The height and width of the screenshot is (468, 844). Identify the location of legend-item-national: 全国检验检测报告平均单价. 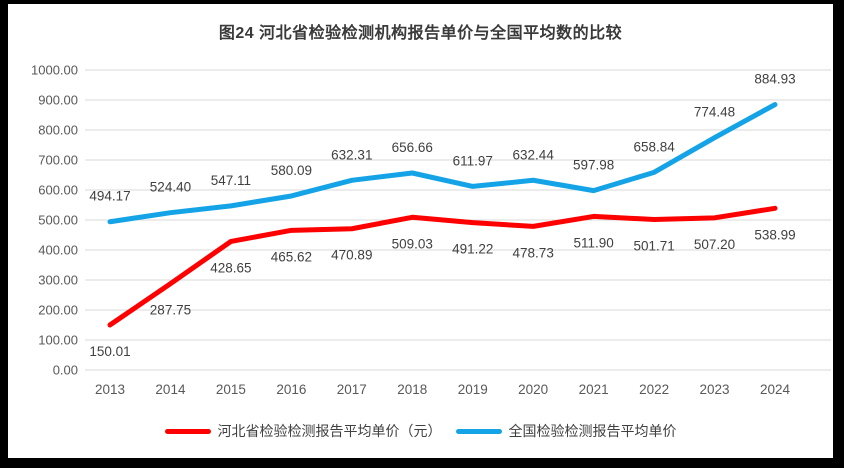
(566, 431).